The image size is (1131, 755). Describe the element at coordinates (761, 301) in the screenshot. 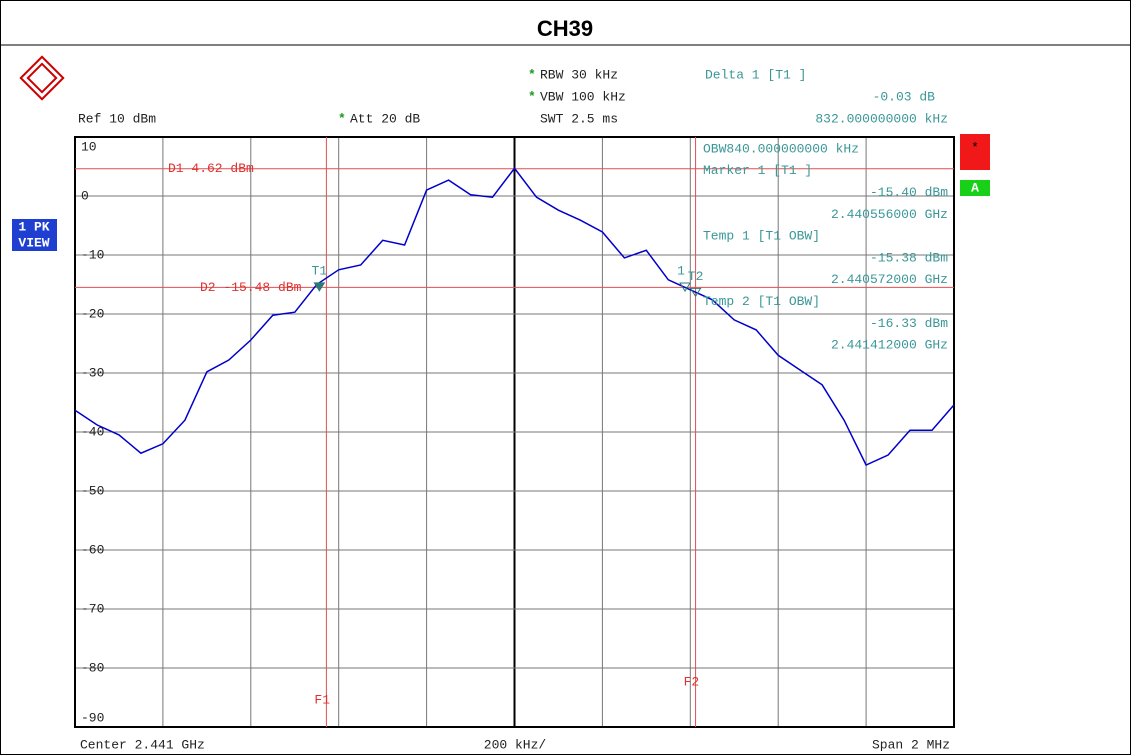

I see `readout: Temp 2 [T1 OBW]` at that location.